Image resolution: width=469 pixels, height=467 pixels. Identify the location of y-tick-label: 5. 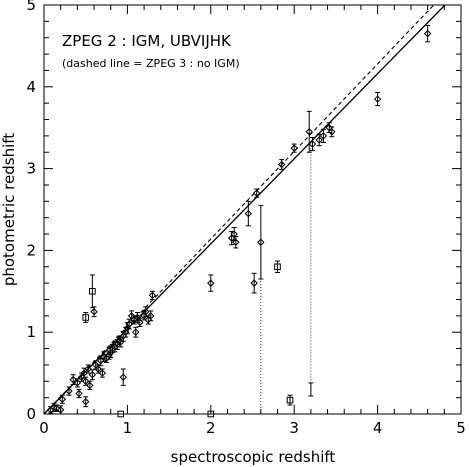
(31, 7).